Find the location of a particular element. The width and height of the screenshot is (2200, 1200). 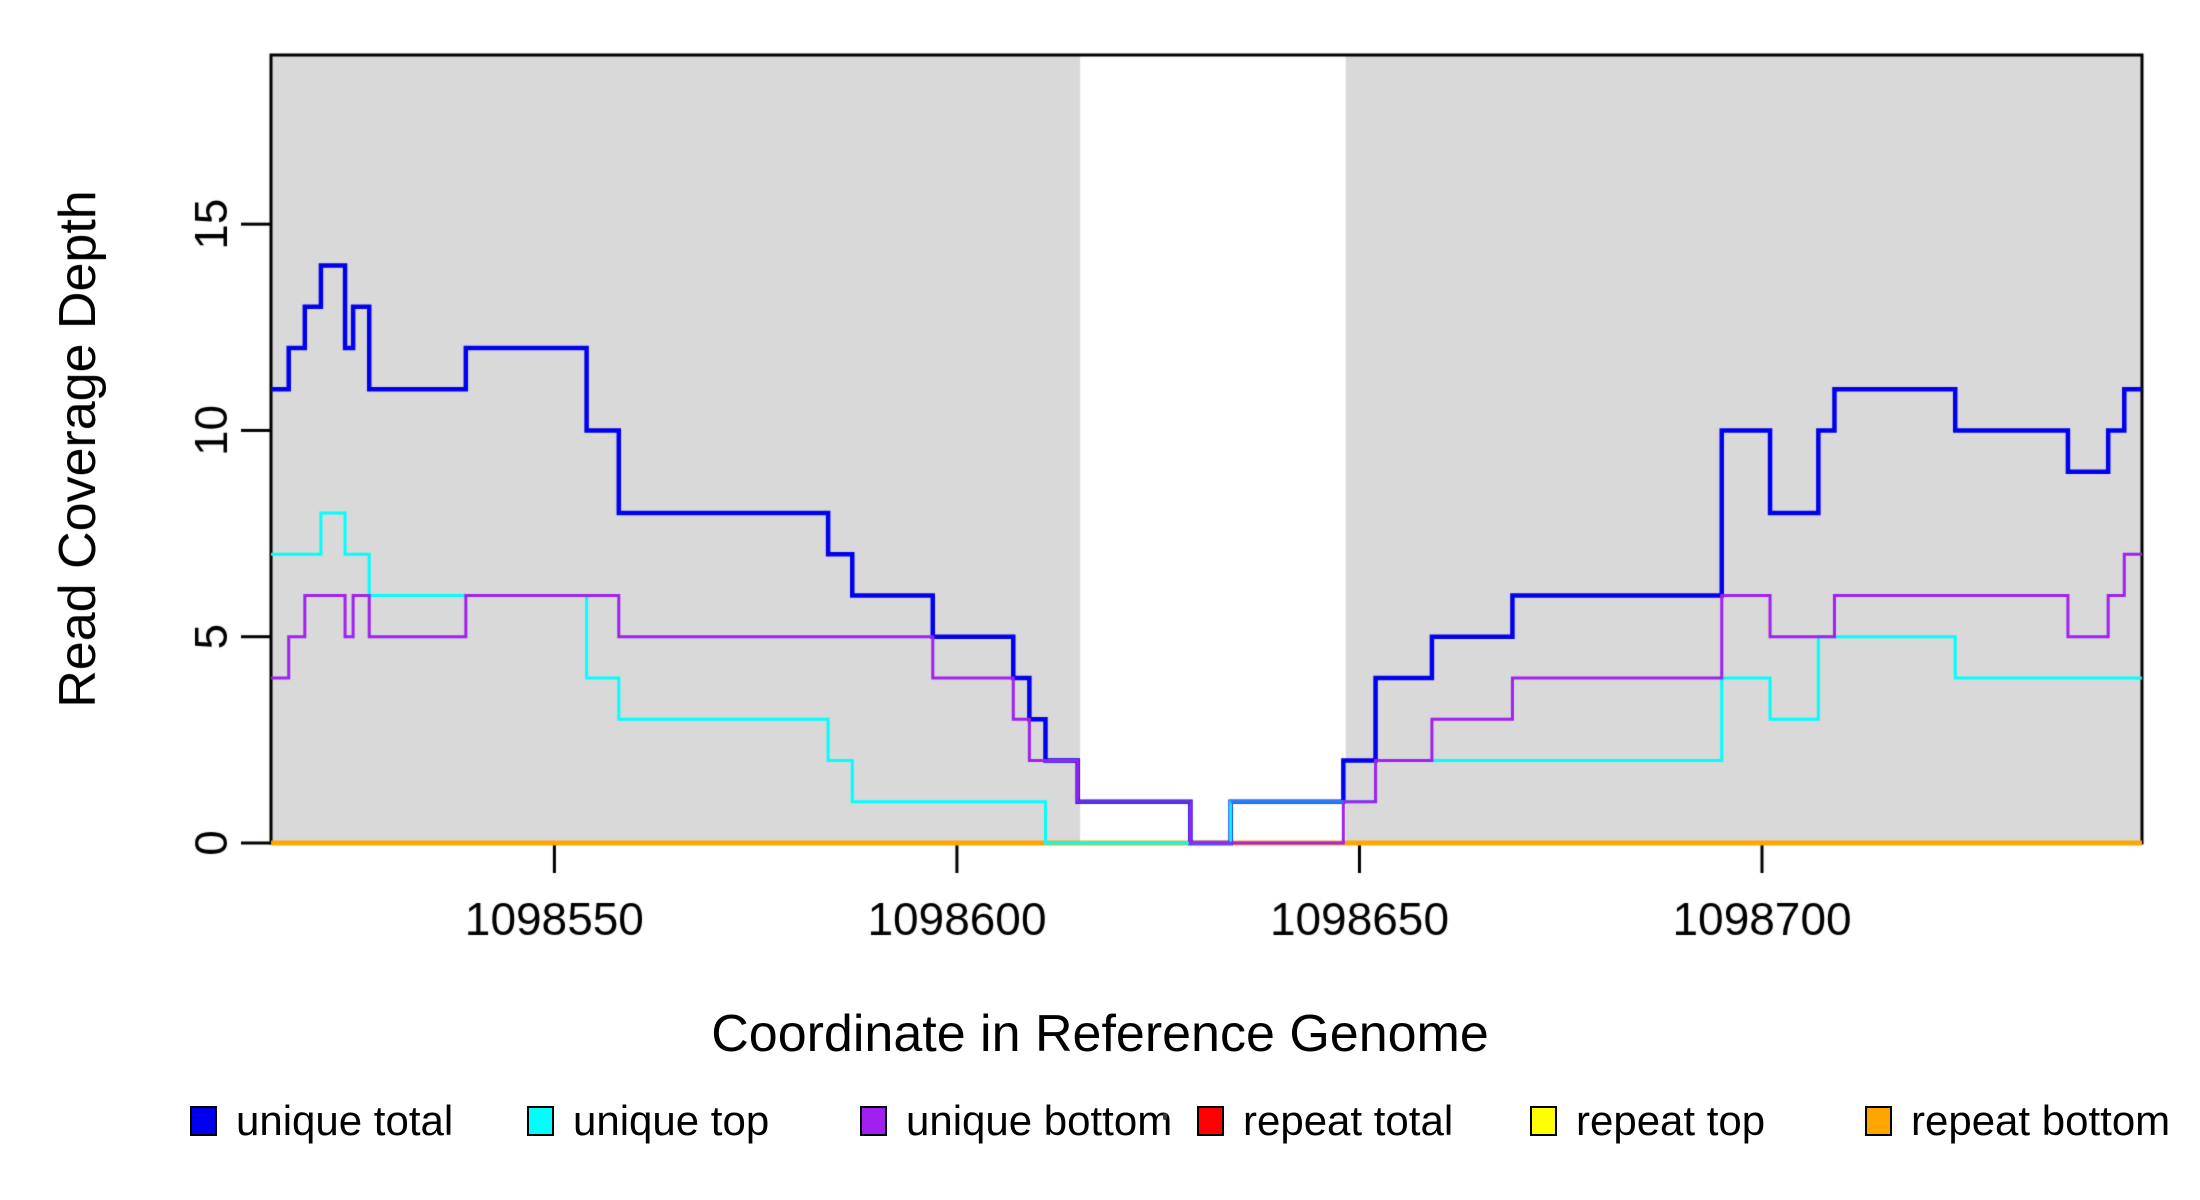

y-axis-label: Read Coverage Depth is located at coordinates (78, 449).